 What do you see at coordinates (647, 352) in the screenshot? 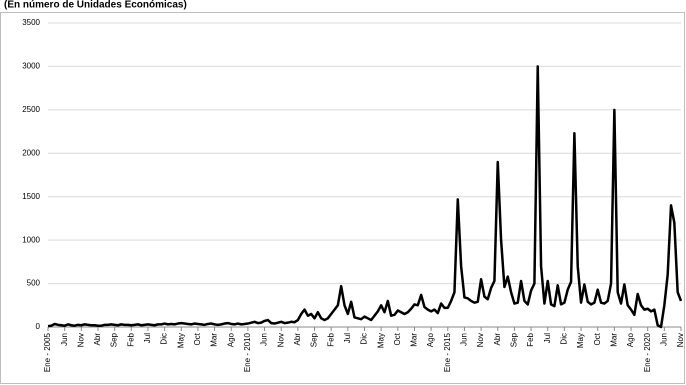
I see `x-tick-label: Ene - 2020` at bounding box center [647, 352].